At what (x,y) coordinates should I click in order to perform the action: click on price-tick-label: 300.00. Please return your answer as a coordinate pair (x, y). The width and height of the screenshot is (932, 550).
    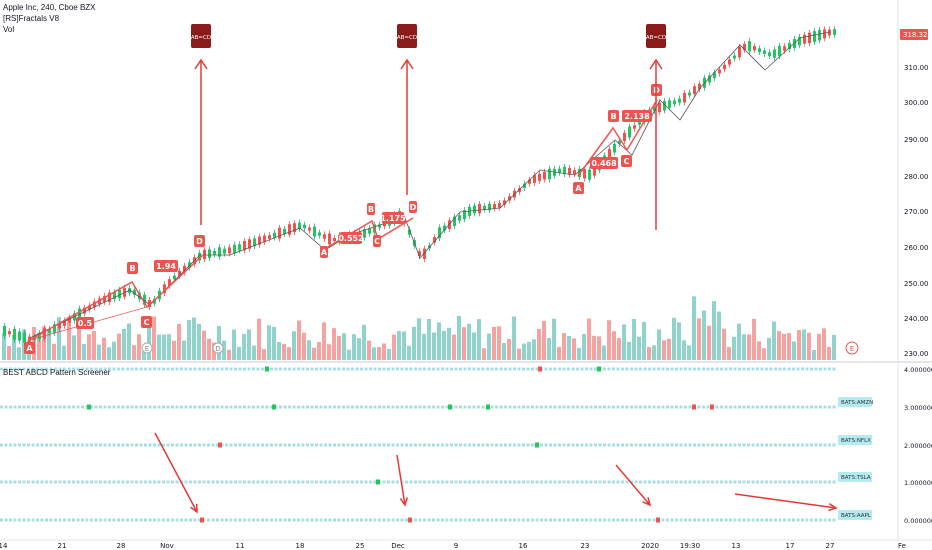
    Looking at the image, I should click on (916, 103).